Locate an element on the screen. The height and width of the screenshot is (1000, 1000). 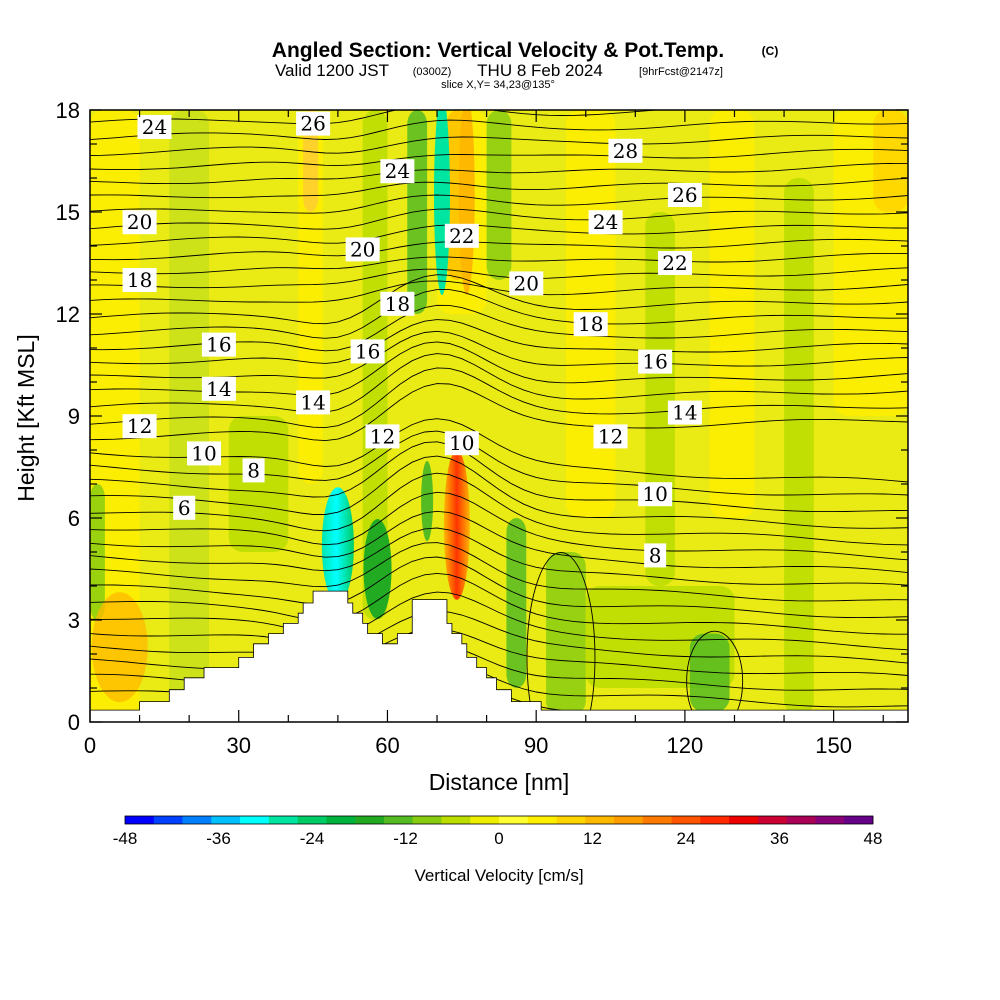
legend-tick-label: -36 is located at coordinates (218, 838).